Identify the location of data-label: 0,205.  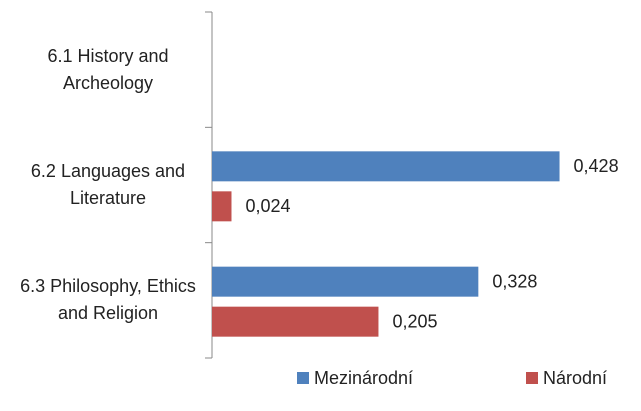
(414, 321).